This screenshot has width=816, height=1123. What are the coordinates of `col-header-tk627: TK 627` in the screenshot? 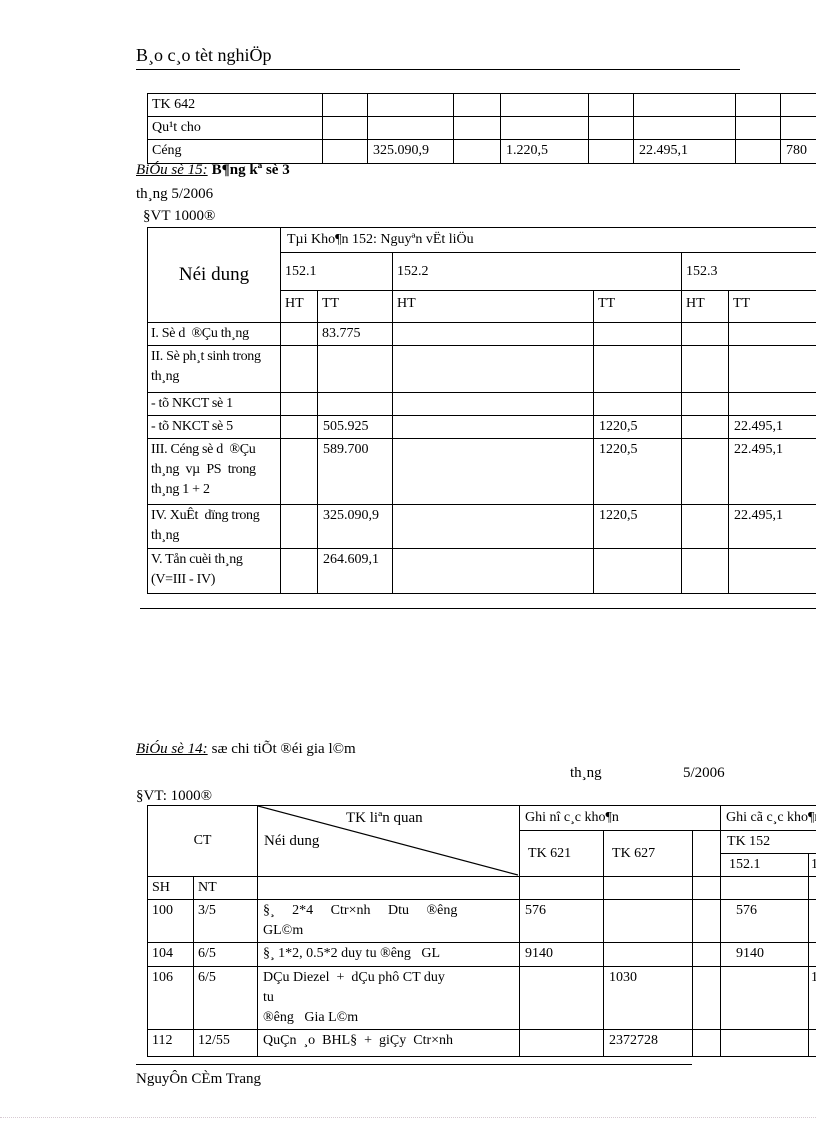 It's located at (648, 853).